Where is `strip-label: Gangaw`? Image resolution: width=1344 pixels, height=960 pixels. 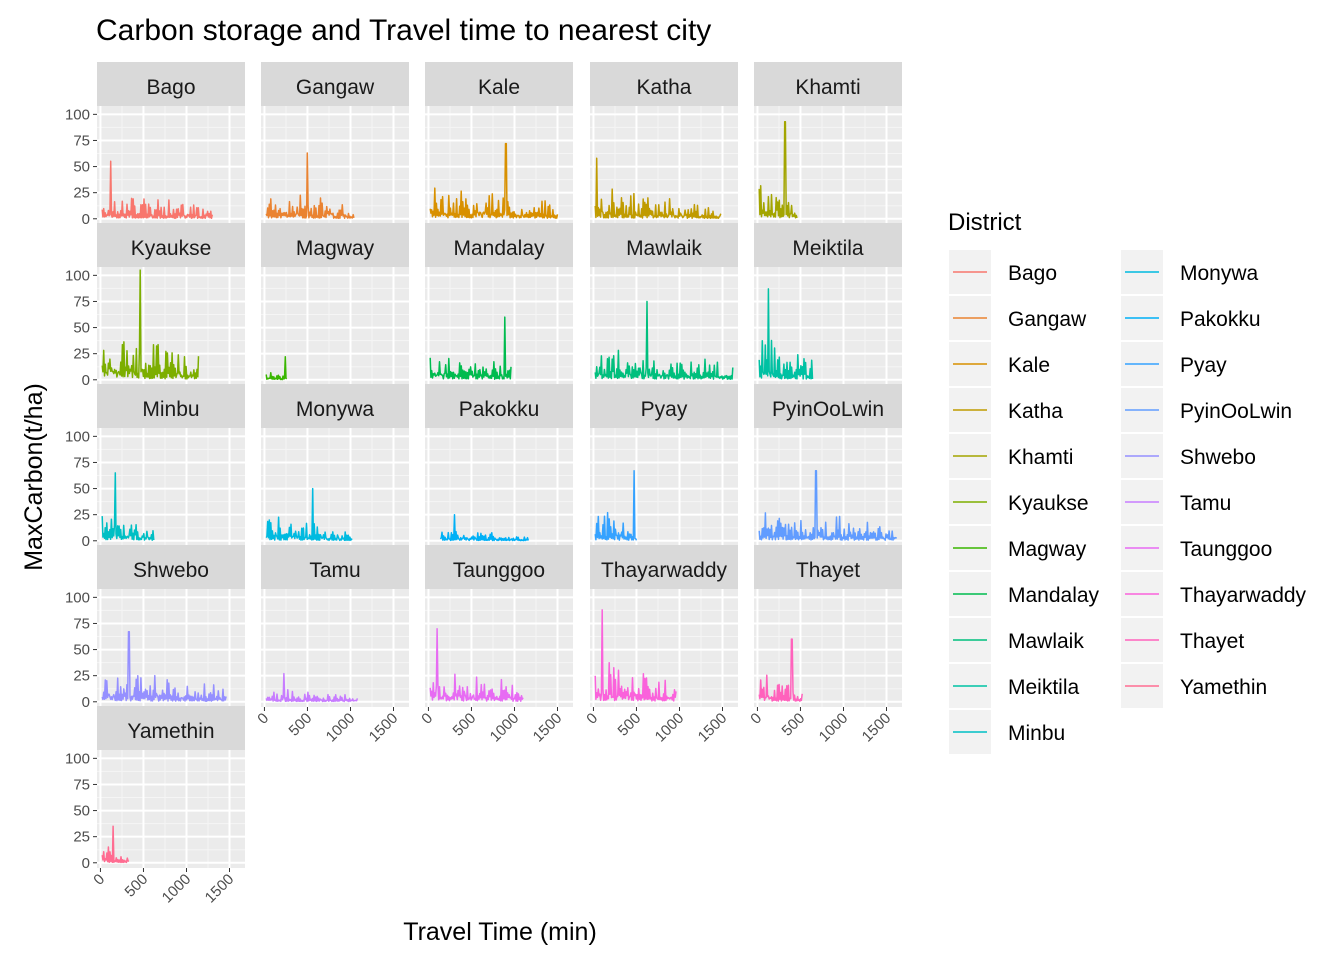 strip-label: Gangaw is located at coordinates (335, 87).